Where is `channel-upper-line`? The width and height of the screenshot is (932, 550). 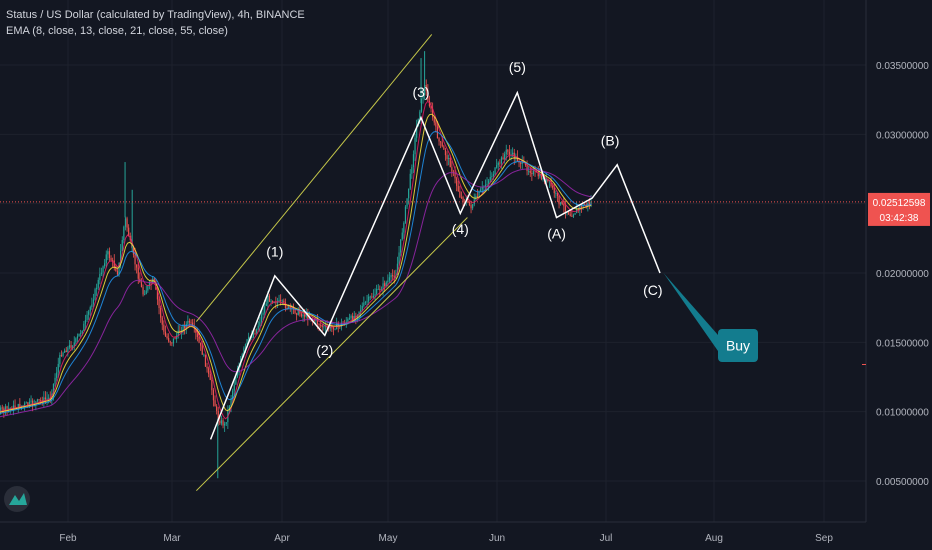
channel-upper-line is located at coordinates (314, 178).